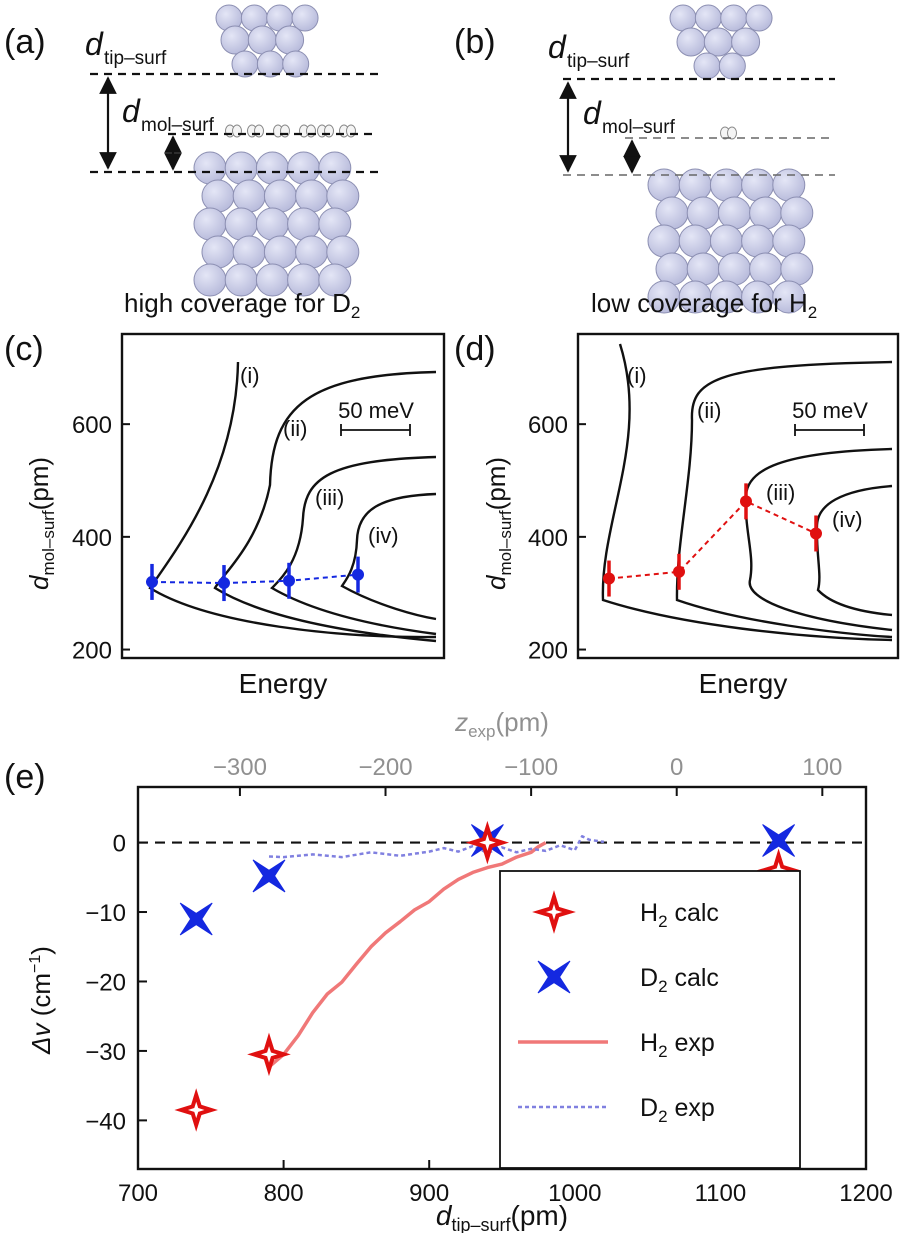  What do you see at coordinates (676, 767) in the screenshot?
I see `top-tick-label: 0` at bounding box center [676, 767].